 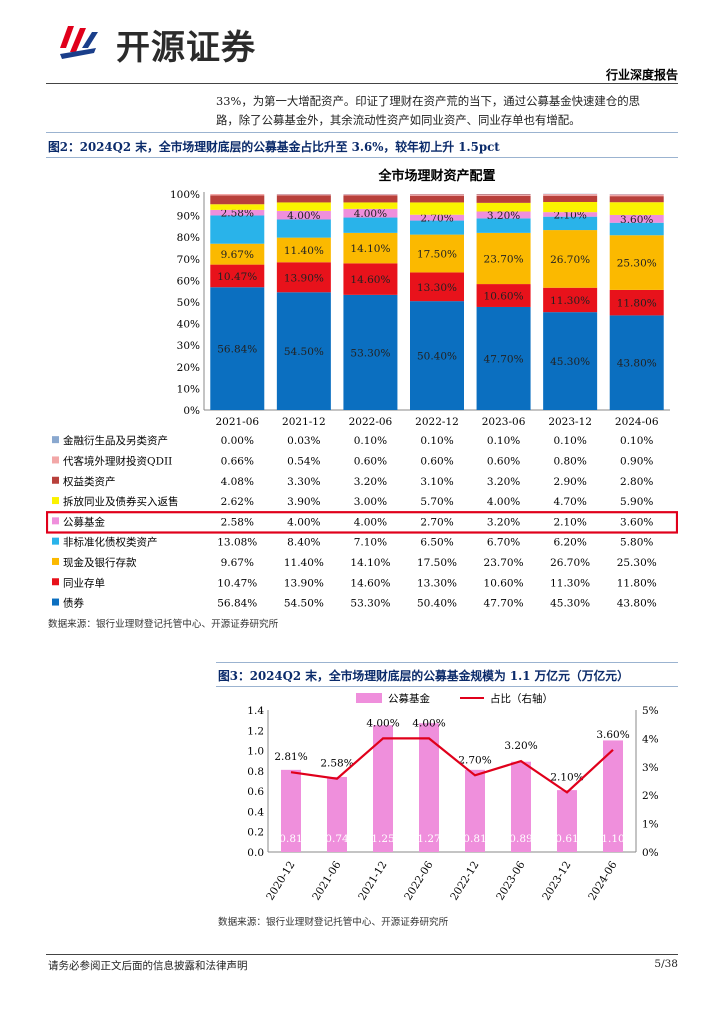 What do you see at coordinates (650, 853) in the screenshot?
I see `chart2-right-tick: 0%` at bounding box center [650, 853].